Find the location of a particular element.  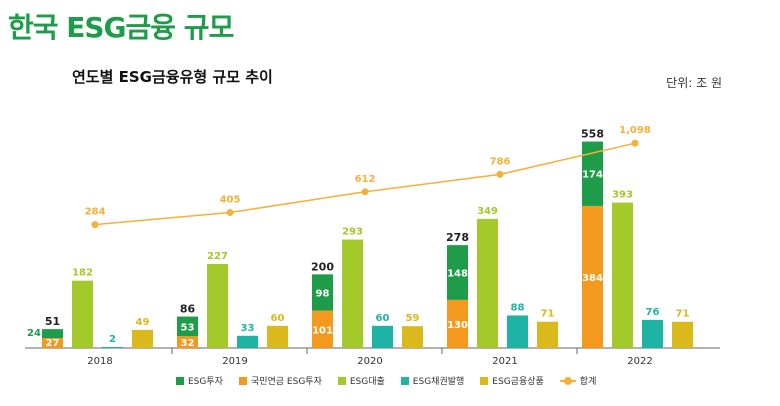

legend-line-swatch is located at coordinates (567, 380).